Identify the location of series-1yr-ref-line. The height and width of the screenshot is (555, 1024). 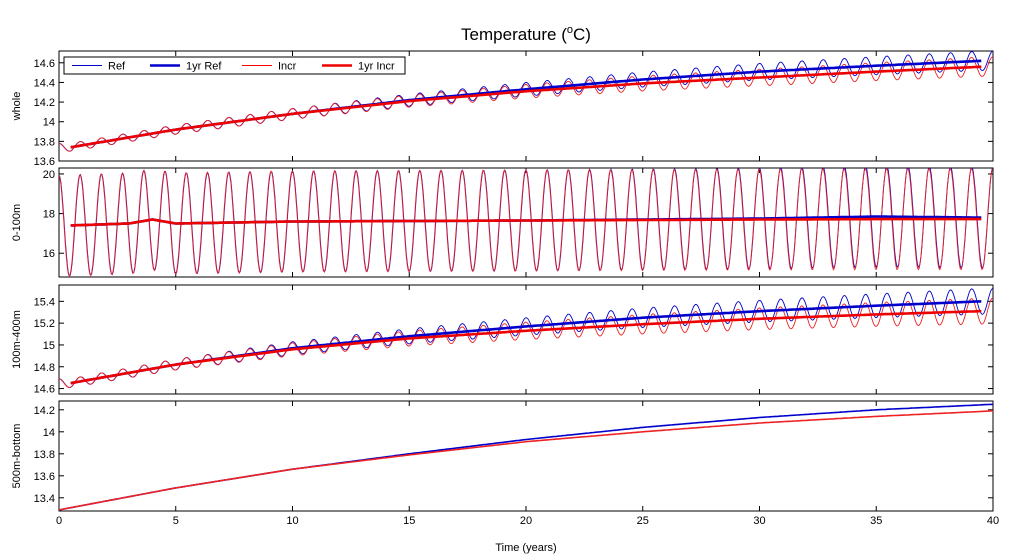
(526, 342).